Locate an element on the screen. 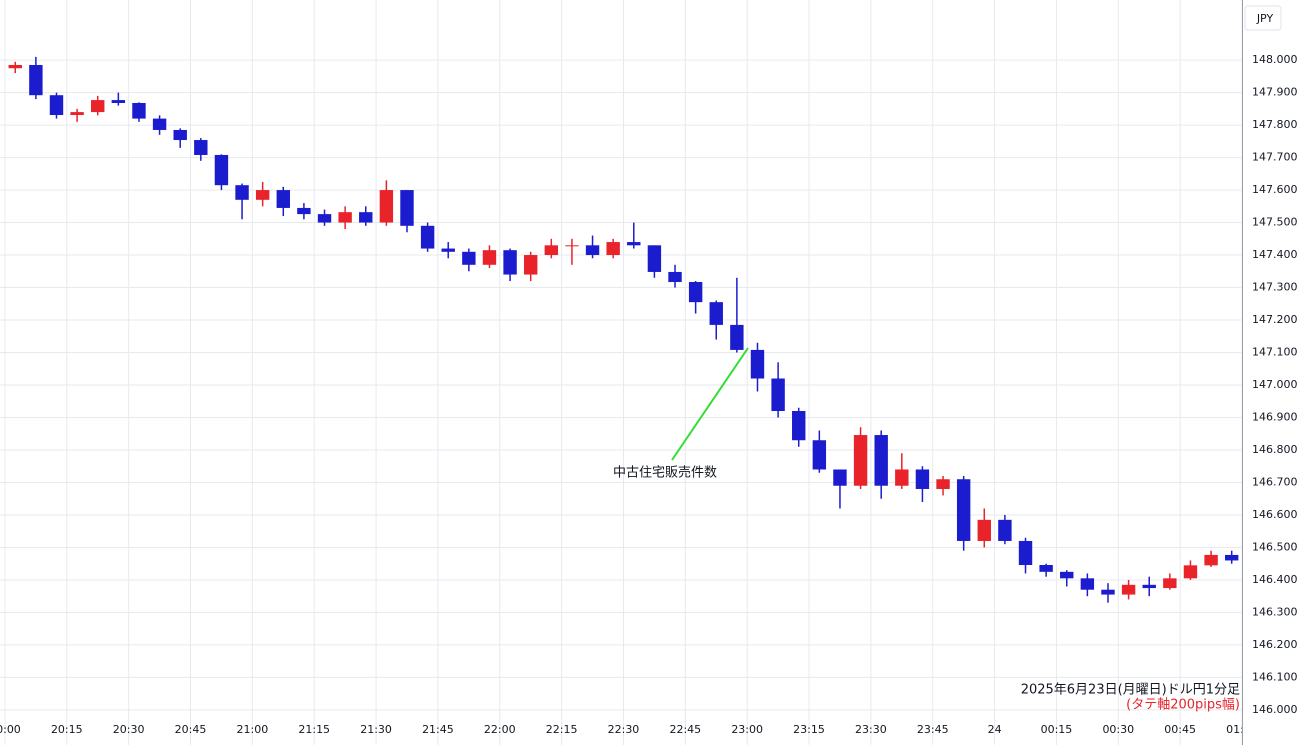 This screenshot has height=745, width=1300. y-tick-label: 146.100 is located at coordinates (1275, 676).